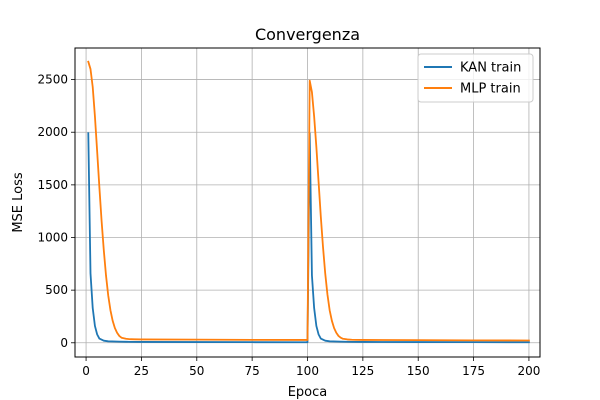  I want to click on x-tick-label: 200, so click(528, 371).